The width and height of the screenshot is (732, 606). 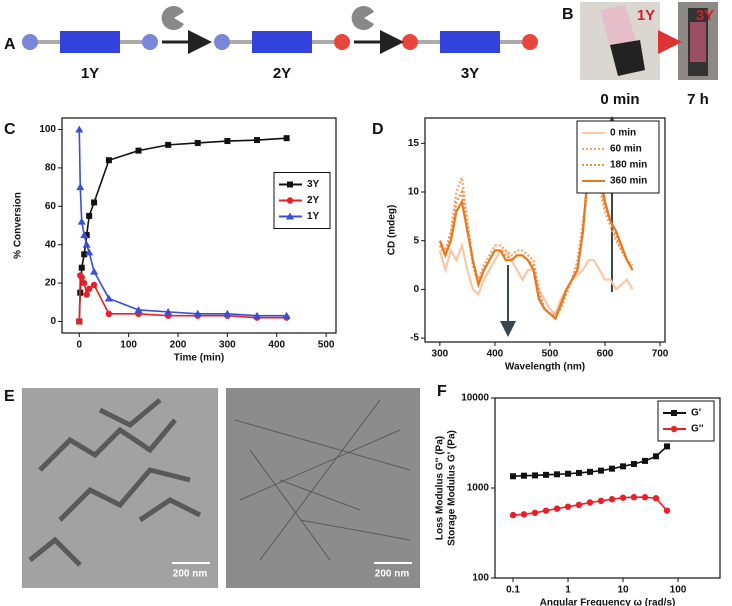 I want to click on legend-label: 3Y, so click(x=313, y=184).